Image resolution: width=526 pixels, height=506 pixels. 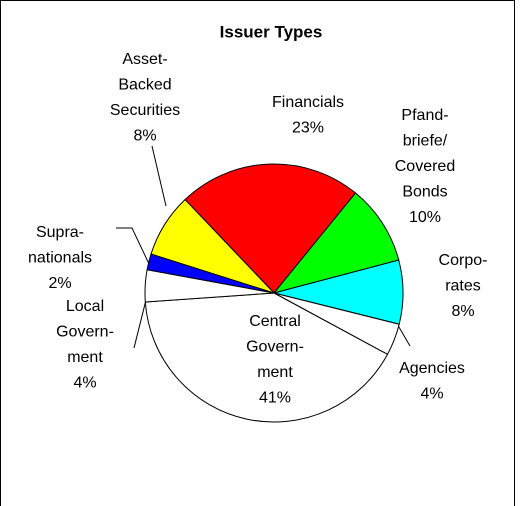 What do you see at coordinates (425, 217) in the screenshot?
I see `value-label: 10%` at bounding box center [425, 217].